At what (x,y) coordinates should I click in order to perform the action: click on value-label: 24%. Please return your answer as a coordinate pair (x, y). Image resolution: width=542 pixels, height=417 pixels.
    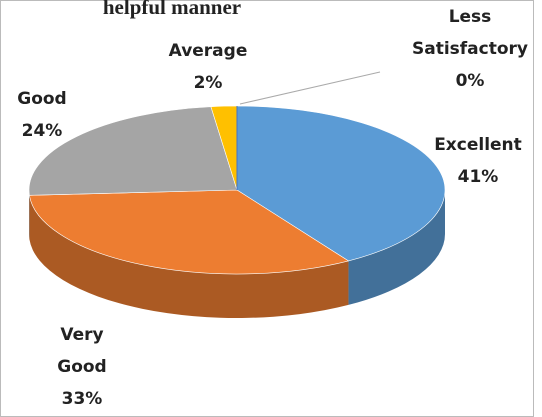
    Looking at the image, I should click on (42, 131).